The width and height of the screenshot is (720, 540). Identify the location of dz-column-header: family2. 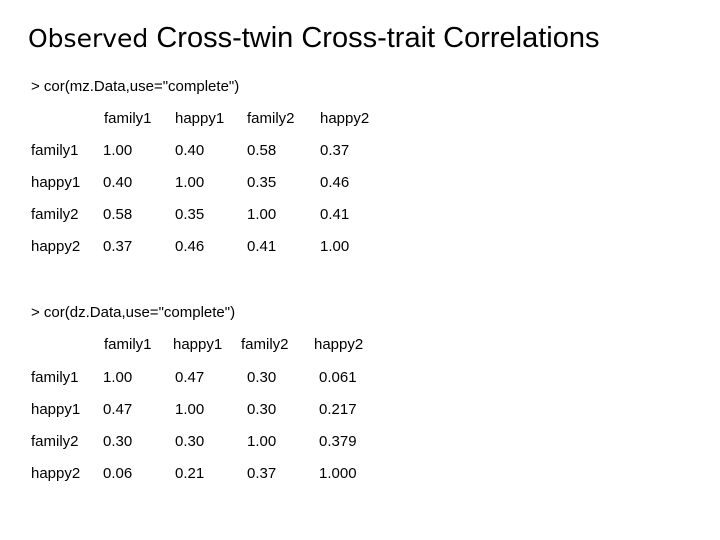
(265, 344).